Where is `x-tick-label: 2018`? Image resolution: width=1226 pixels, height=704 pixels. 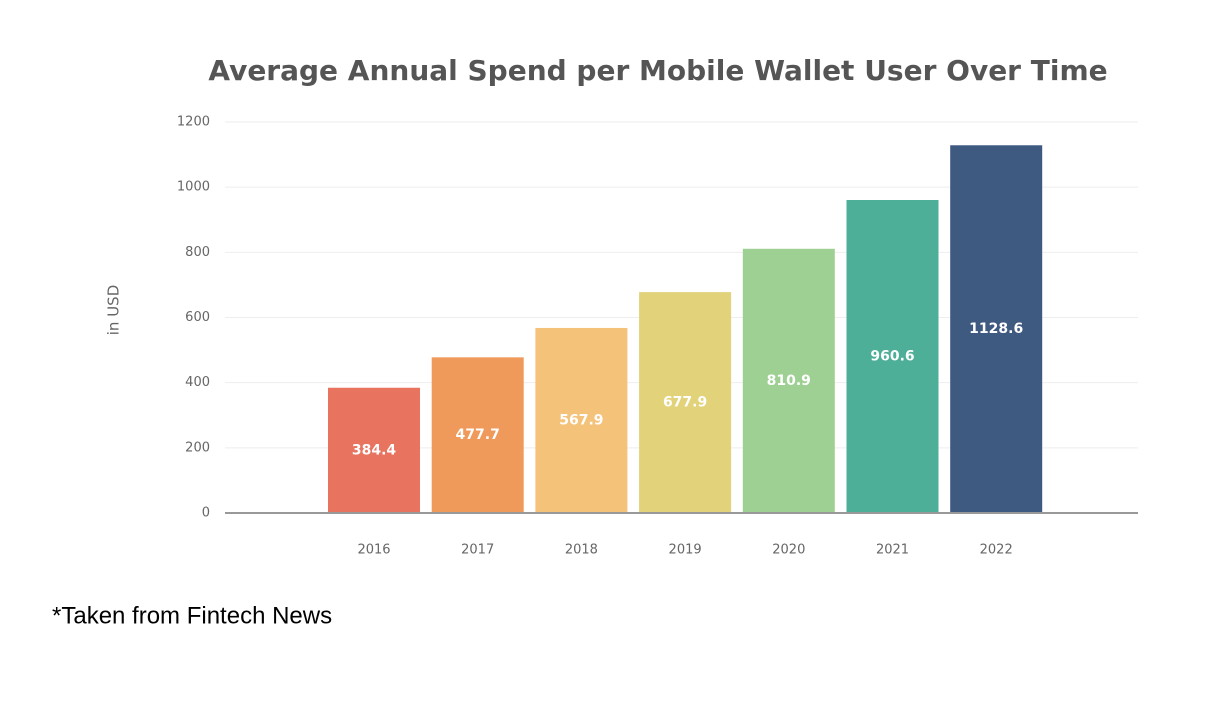 x-tick-label: 2018 is located at coordinates (581, 550).